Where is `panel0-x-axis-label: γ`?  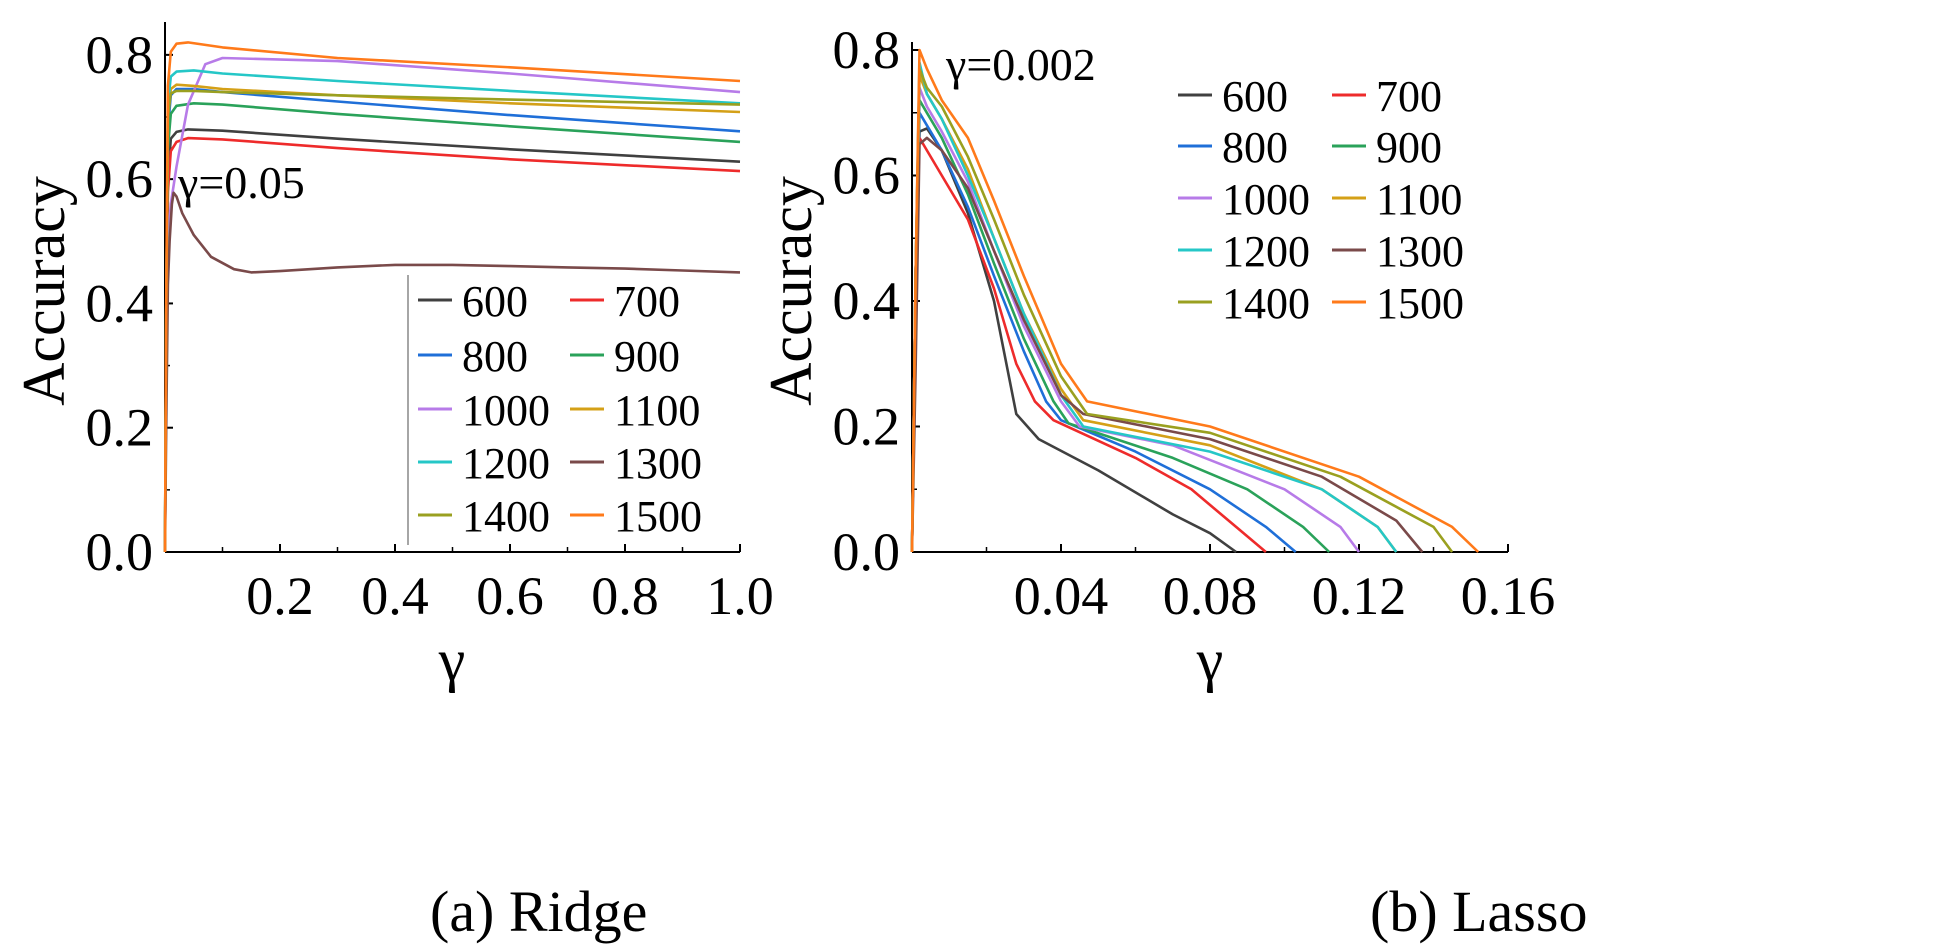 panel0-x-axis-label: γ is located at coordinates (452, 660).